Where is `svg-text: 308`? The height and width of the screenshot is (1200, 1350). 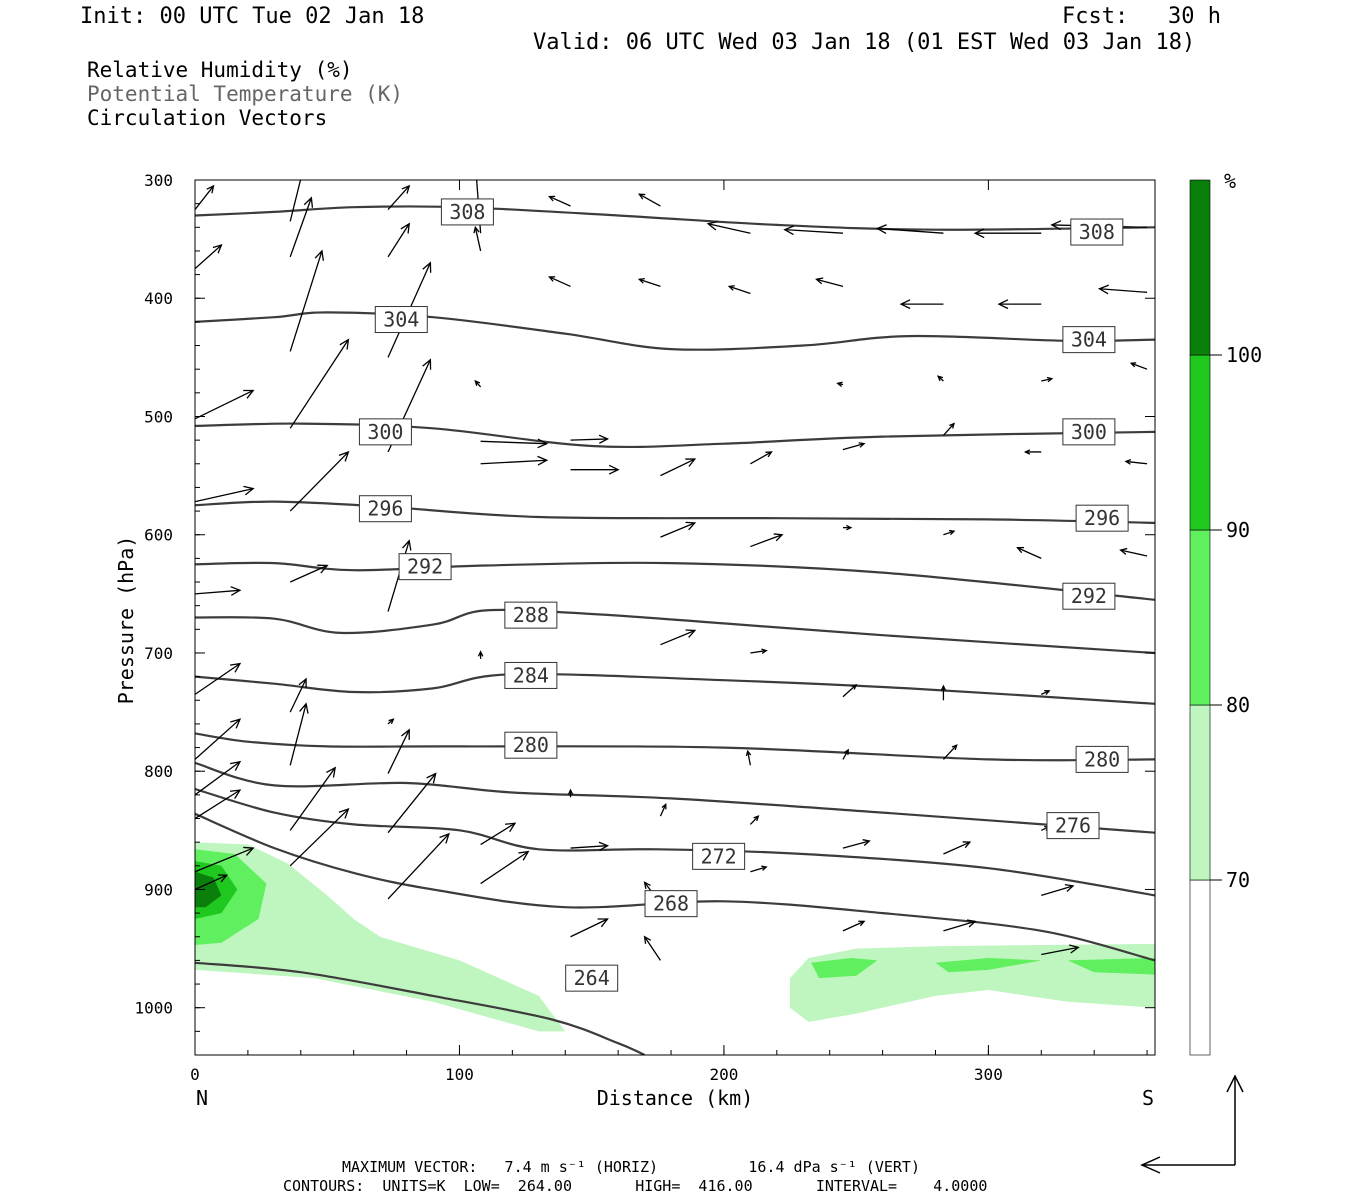 svg-text: 308 is located at coordinates (1097, 232).